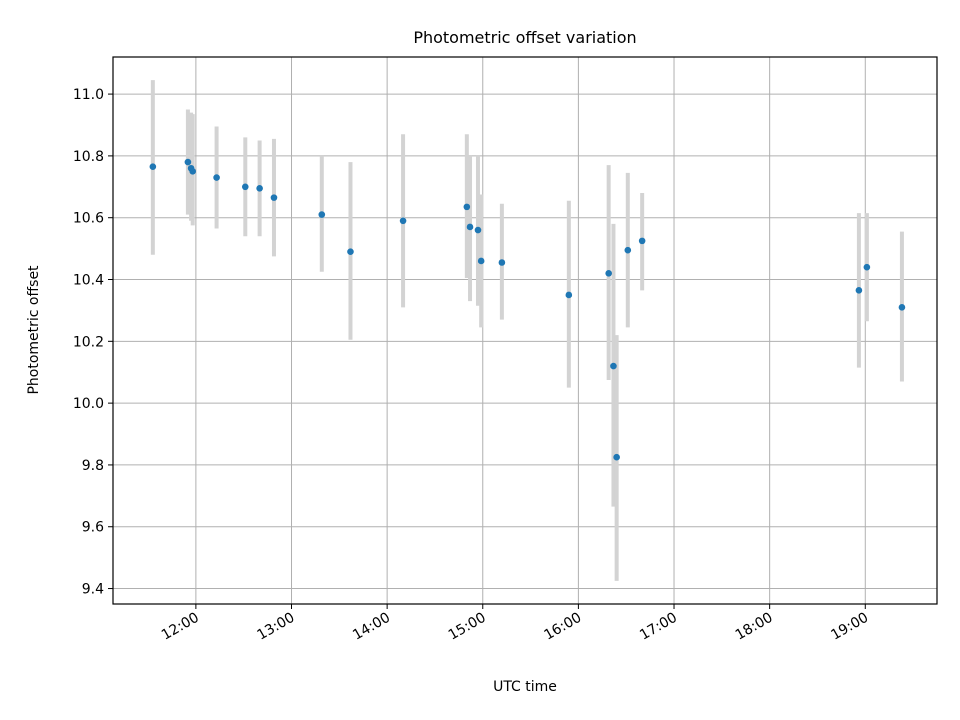  What do you see at coordinates (88, 281) in the screenshot?
I see `y-tick-label: 10.4` at bounding box center [88, 281].